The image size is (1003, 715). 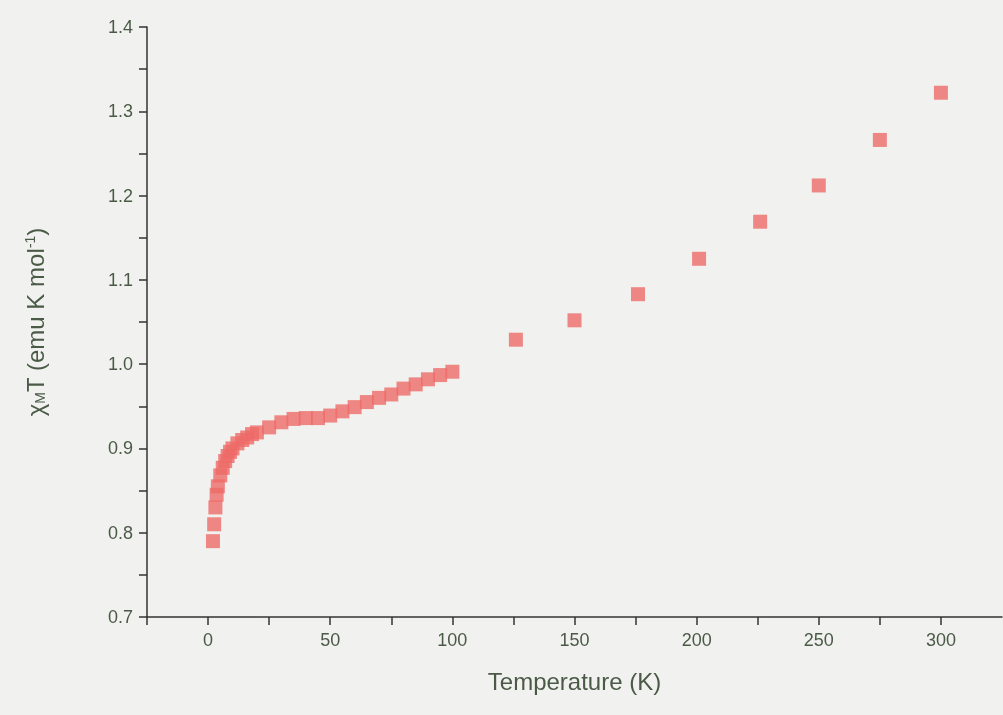 What do you see at coordinates (208, 640) in the screenshot?
I see `x-tick-label: 0` at bounding box center [208, 640].